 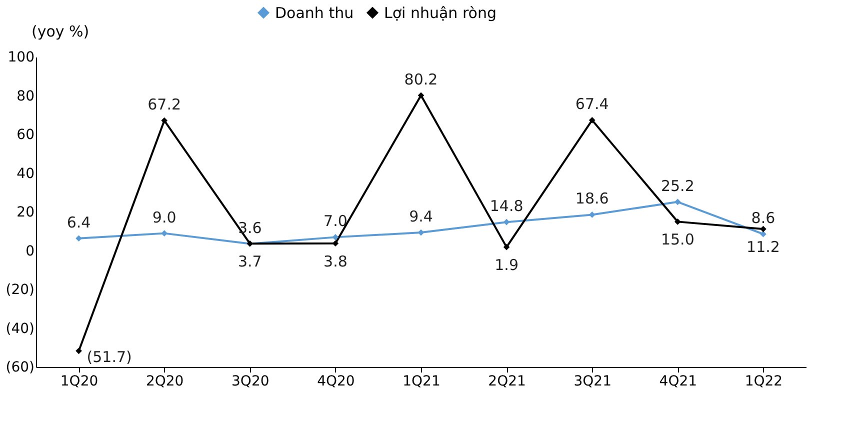 I want to click on data-label: 80.2, so click(x=421, y=79).